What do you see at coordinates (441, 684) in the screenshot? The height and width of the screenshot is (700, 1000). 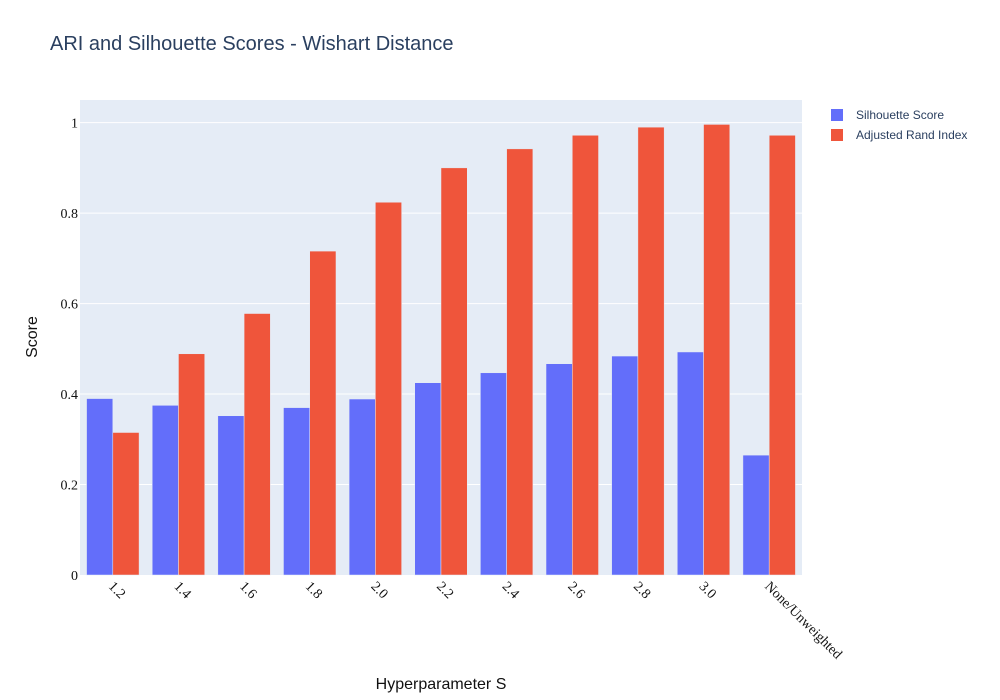 I see `x-axis-title: Hyperparameter S` at bounding box center [441, 684].